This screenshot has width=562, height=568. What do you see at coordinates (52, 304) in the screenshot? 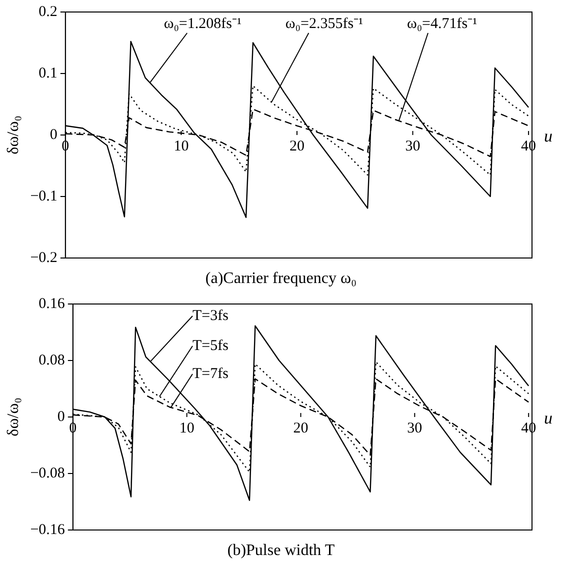
I see `y-tick-label: 0.16` at bounding box center [52, 304].